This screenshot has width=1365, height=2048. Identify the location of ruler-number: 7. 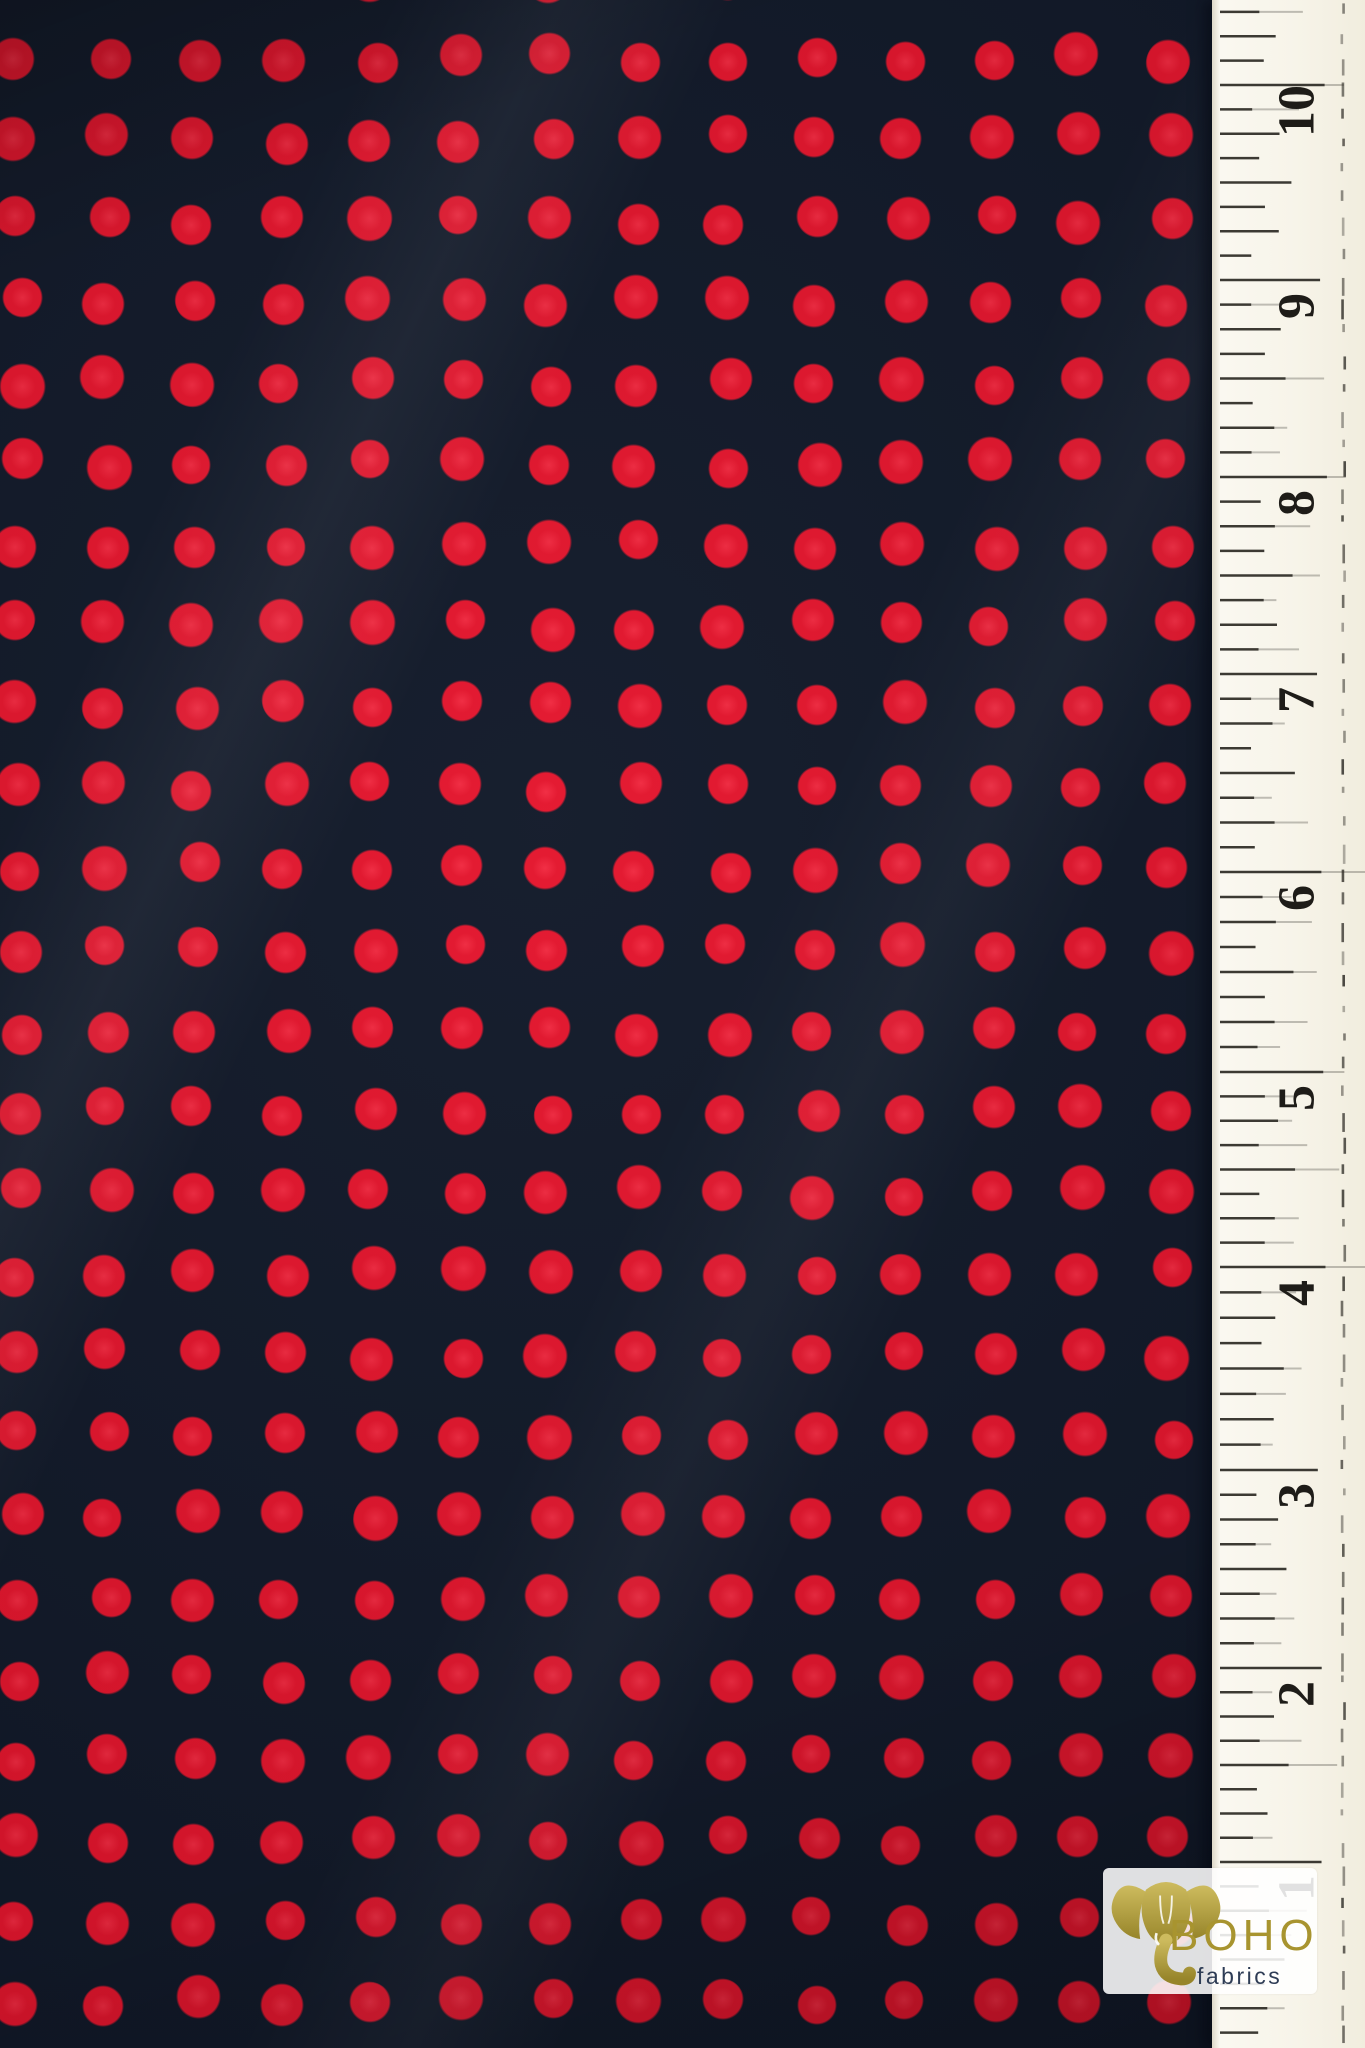
(1297, 700).